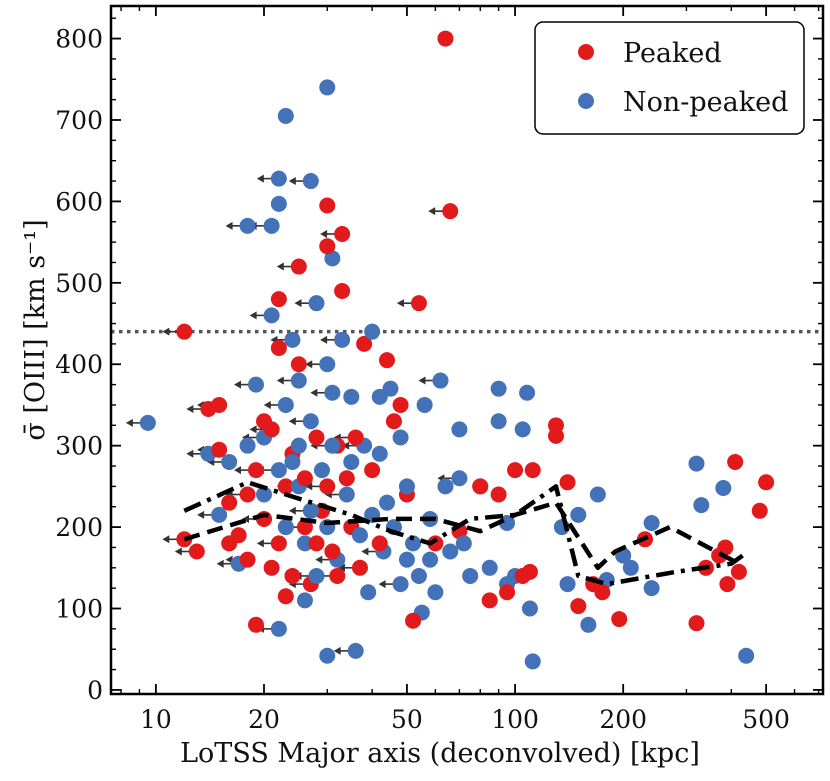 The width and height of the screenshot is (830, 781). I want to click on legend: Peaked Non-peaked, so click(669, 78).